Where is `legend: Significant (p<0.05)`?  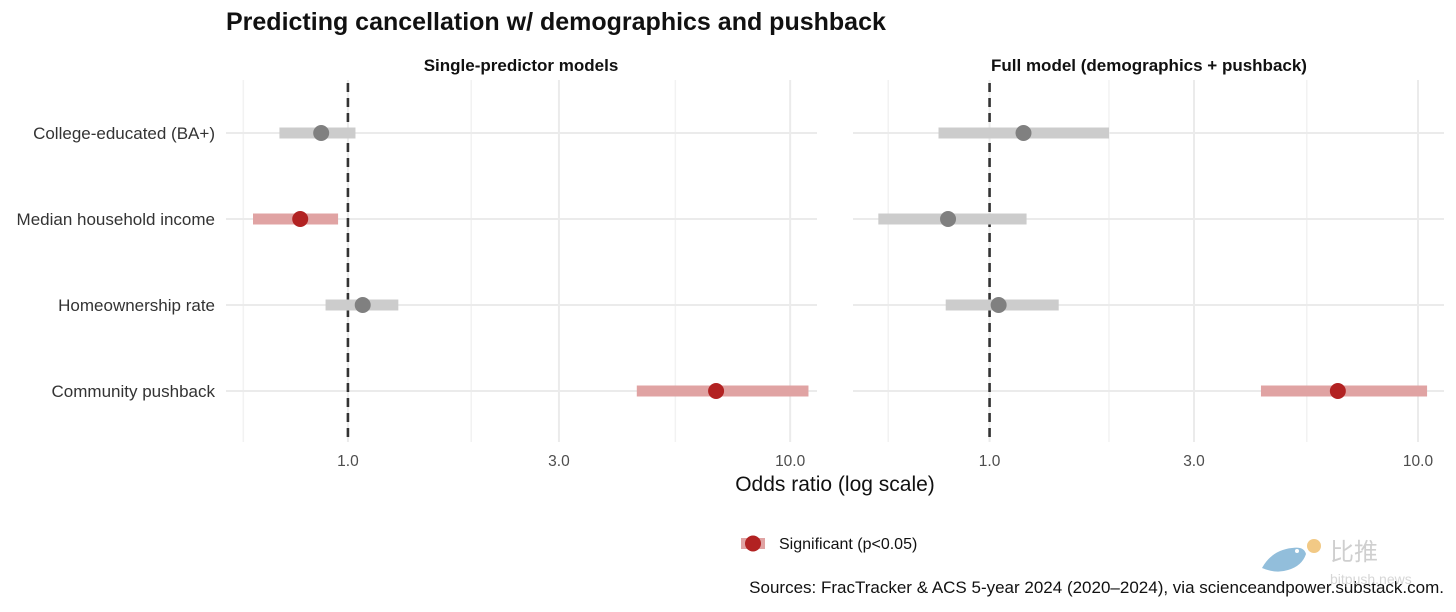 legend: Significant (p<0.05) is located at coordinates (829, 544).